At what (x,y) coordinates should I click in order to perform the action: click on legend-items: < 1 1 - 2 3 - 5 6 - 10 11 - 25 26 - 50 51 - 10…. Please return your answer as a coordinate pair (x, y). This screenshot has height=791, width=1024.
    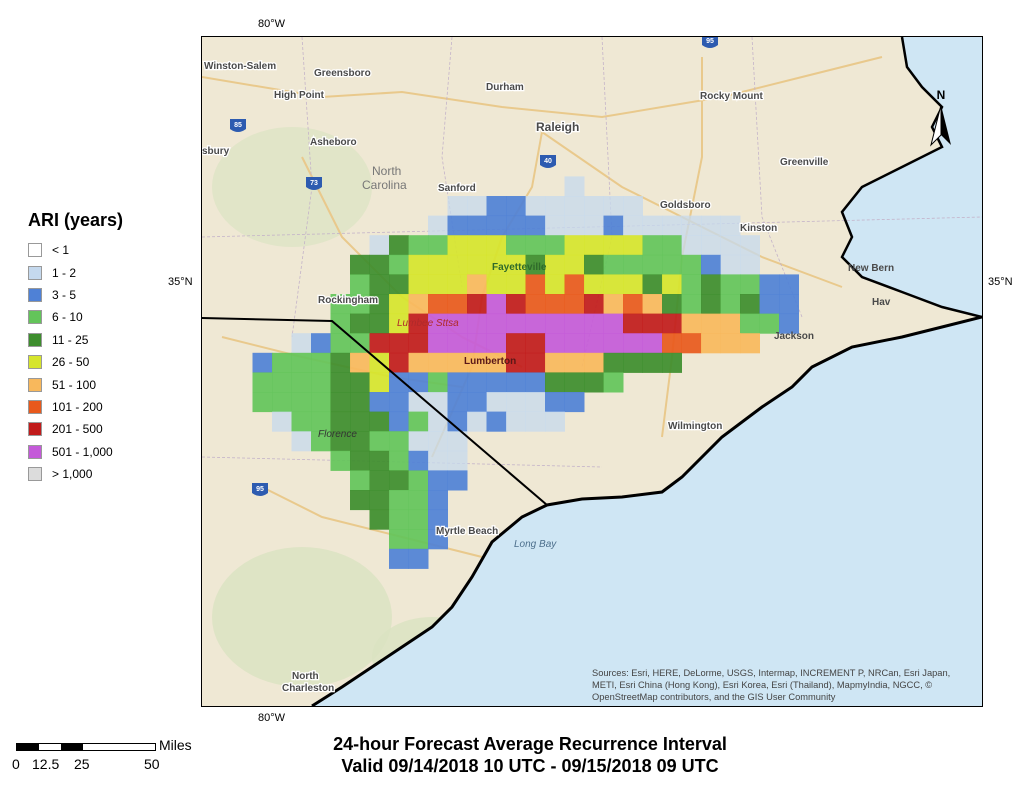
    Looking at the image, I should click on (75, 362).